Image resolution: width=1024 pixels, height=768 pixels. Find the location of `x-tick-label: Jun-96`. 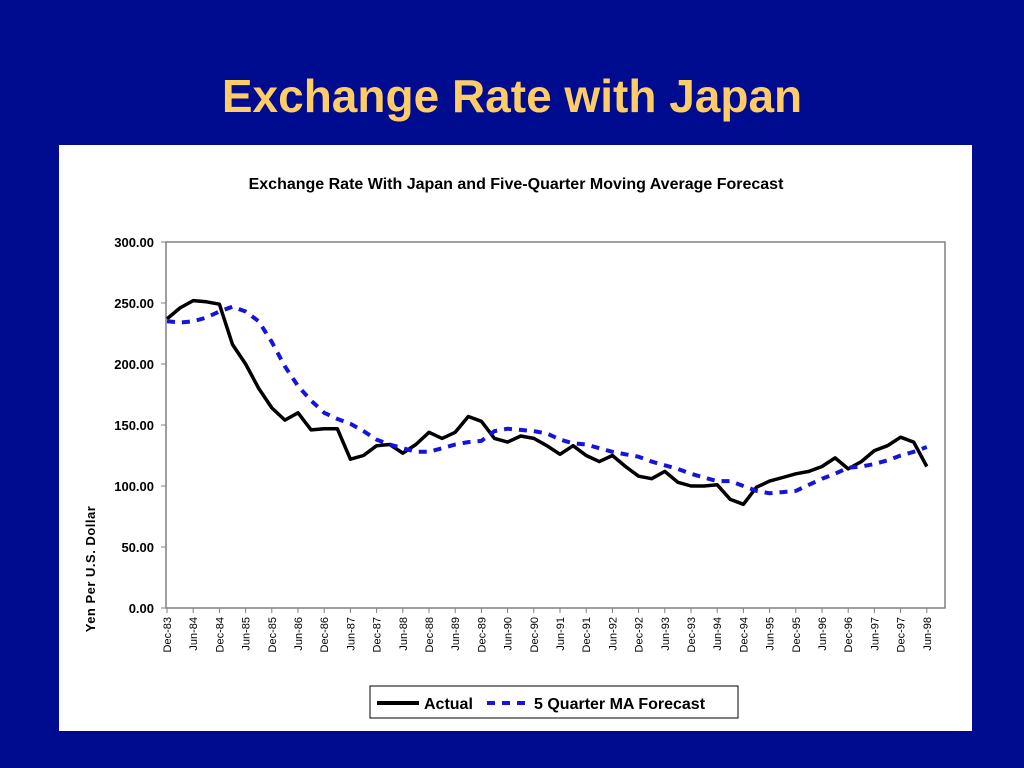

x-tick-label: Jun-96 is located at coordinates (823, 634).